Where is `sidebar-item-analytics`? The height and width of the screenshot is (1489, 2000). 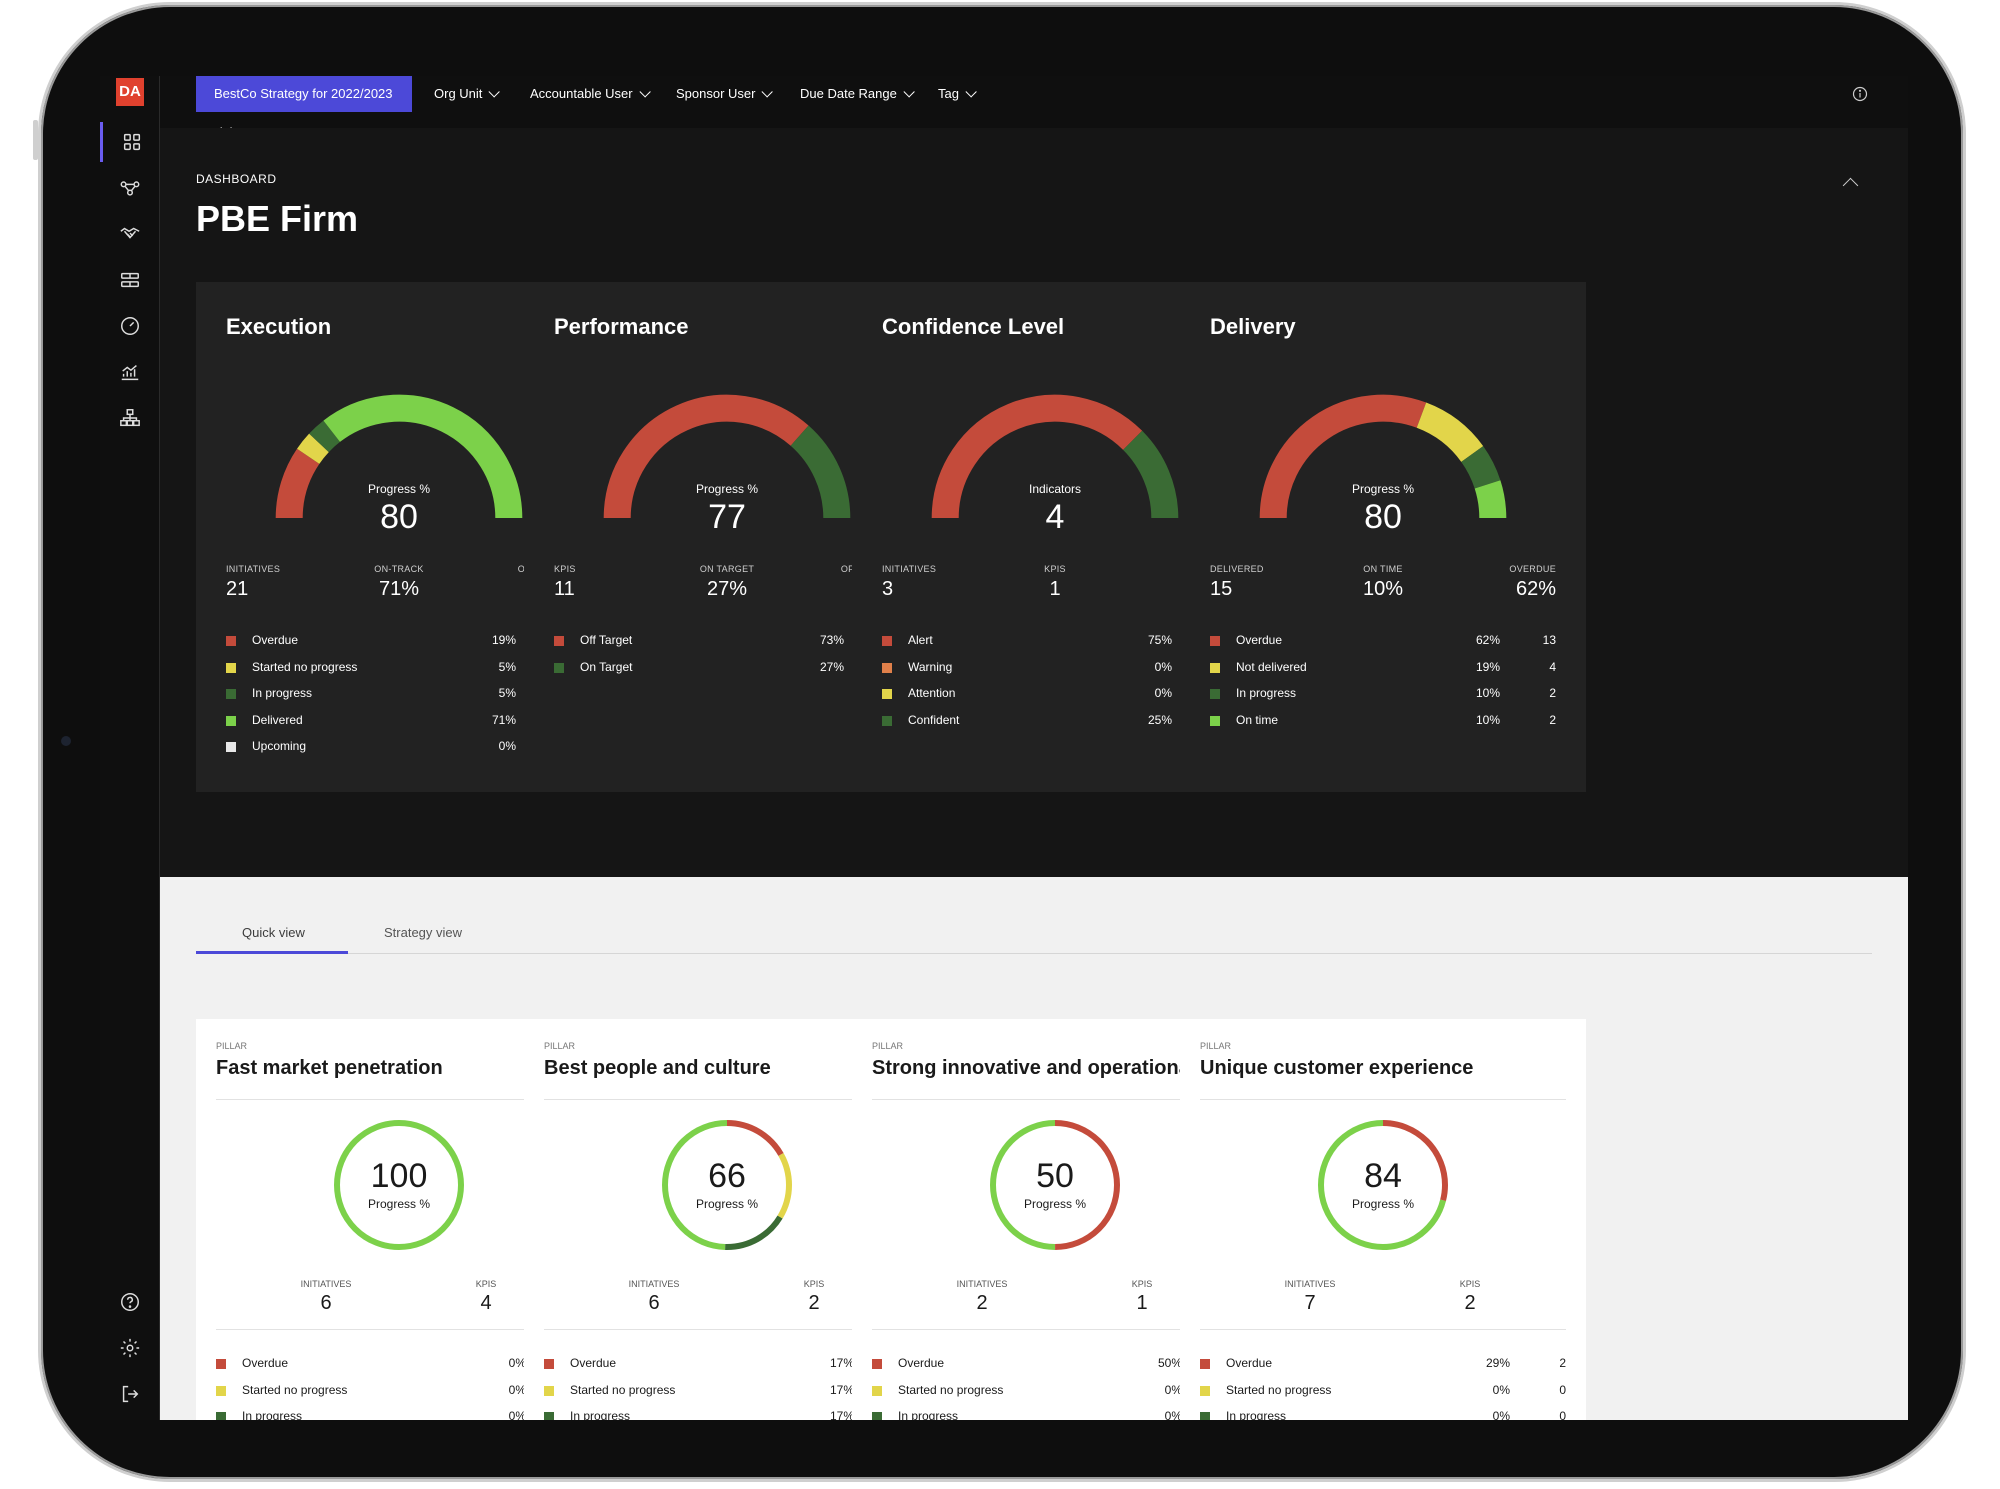 sidebar-item-analytics is located at coordinates (130, 372).